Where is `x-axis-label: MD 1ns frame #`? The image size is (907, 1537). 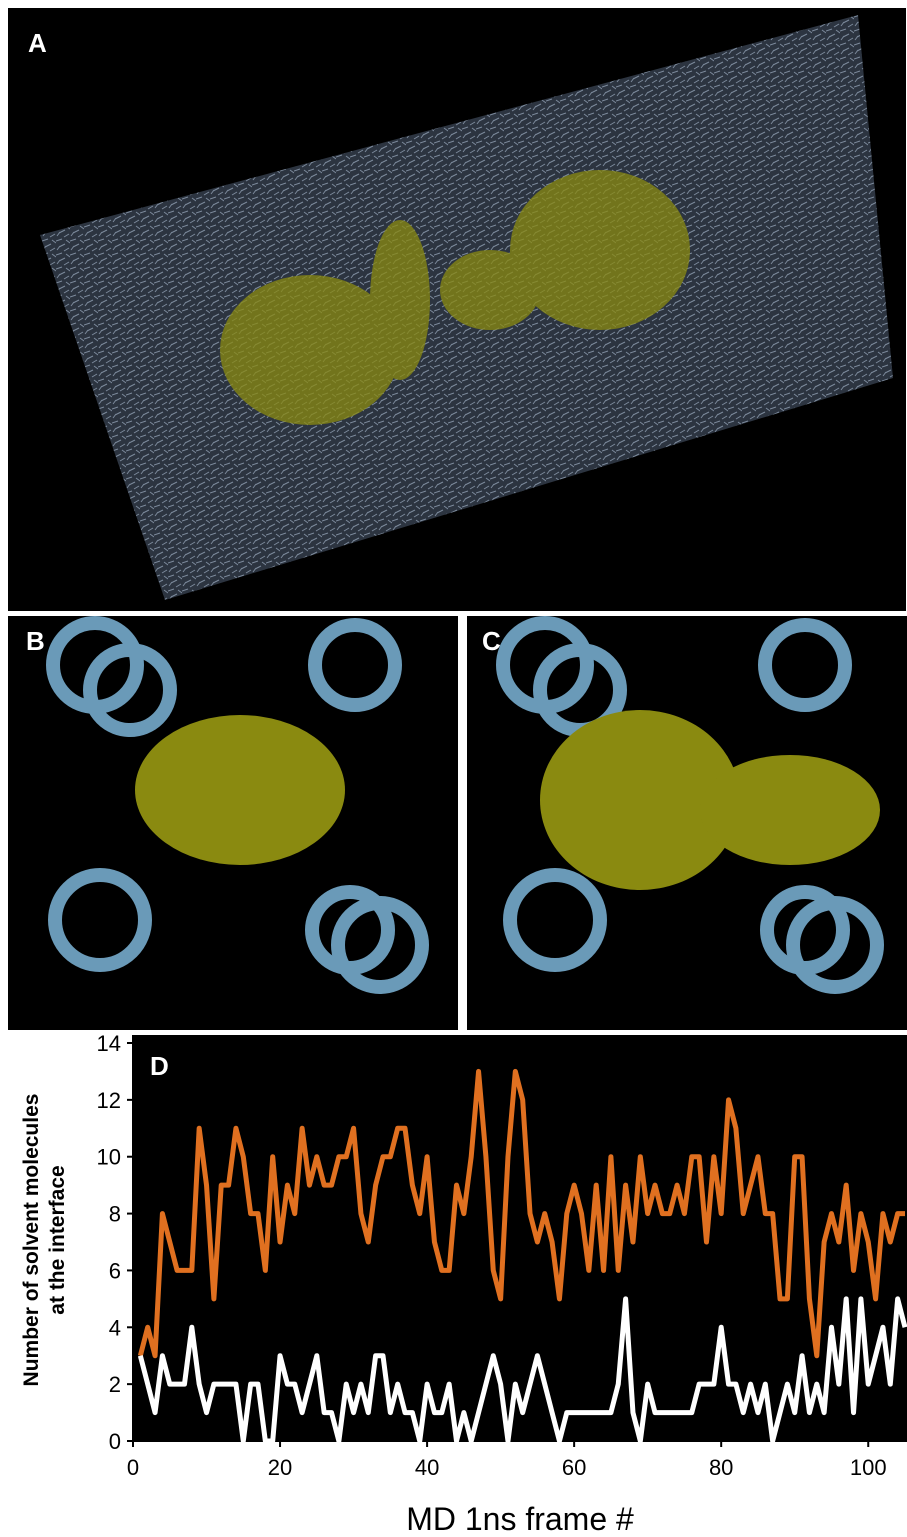 x-axis-label: MD 1ns frame # is located at coordinates (520, 1519).